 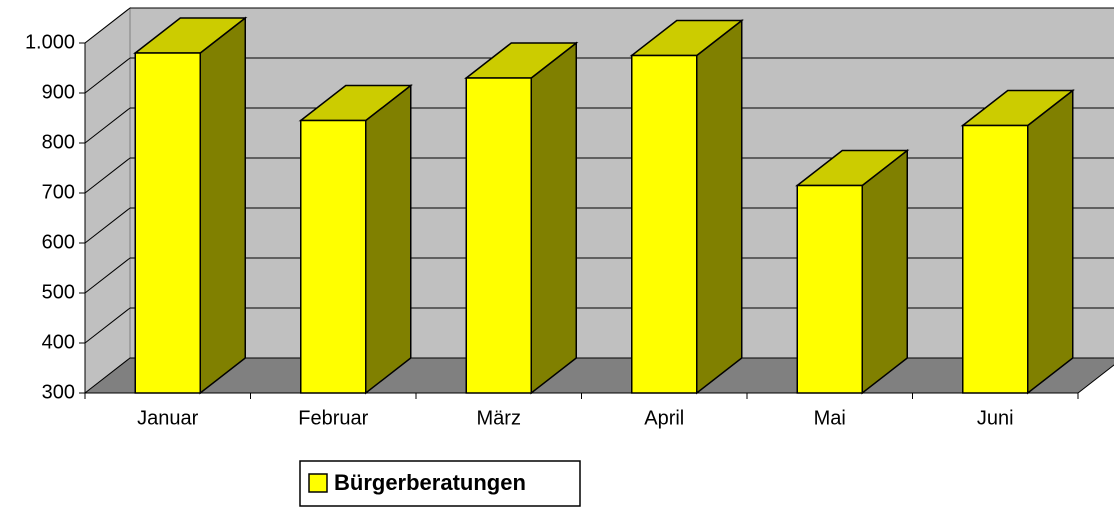 What do you see at coordinates (333, 418) in the screenshot?
I see `x-tick-label: Februar` at bounding box center [333, 418].